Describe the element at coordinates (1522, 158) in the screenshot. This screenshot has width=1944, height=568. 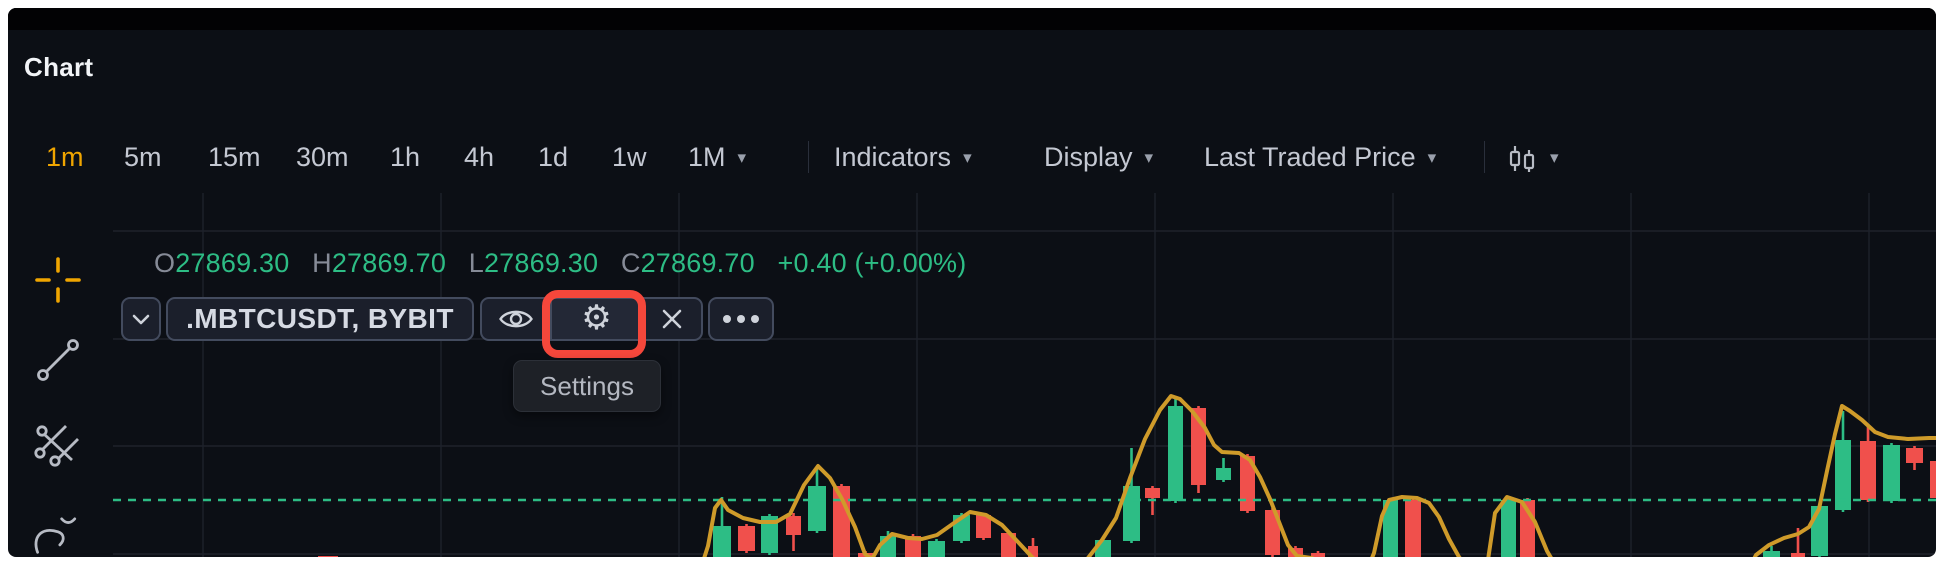
I see `candles-icon` at that location.